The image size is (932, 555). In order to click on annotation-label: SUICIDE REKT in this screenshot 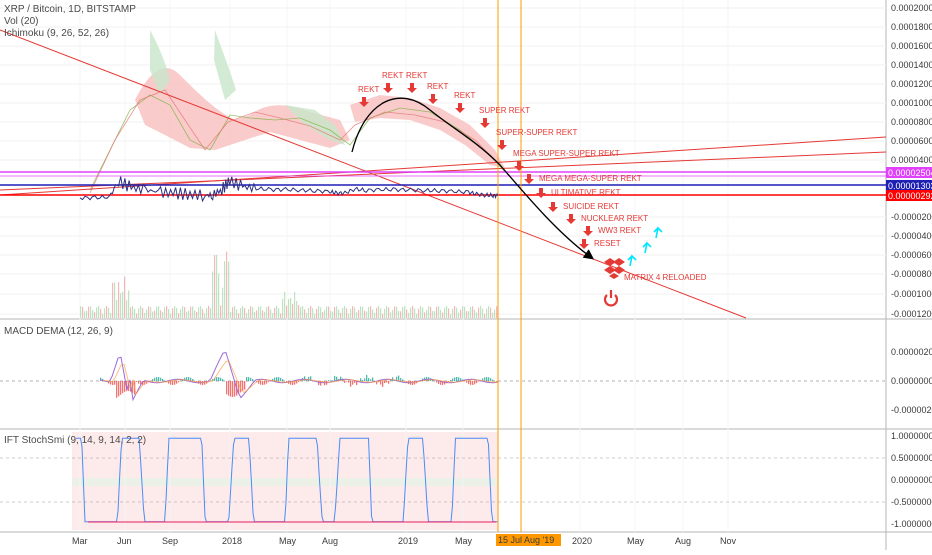, I will do `click(591, 206)`.